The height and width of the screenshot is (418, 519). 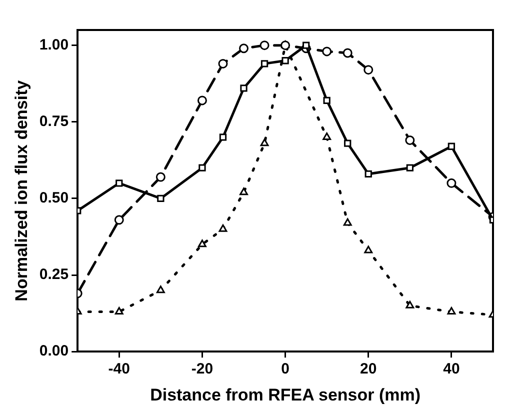 I want to click on x-tick-label: -20, so click(x=202, y=369).